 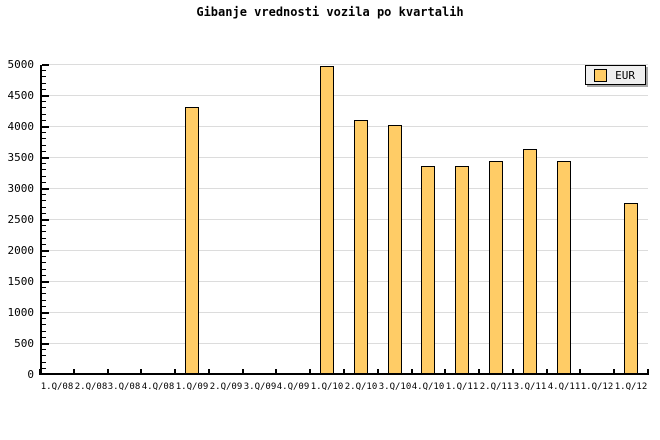 I want to click on y-tick-label: 1000, so click(x=21, y=312).